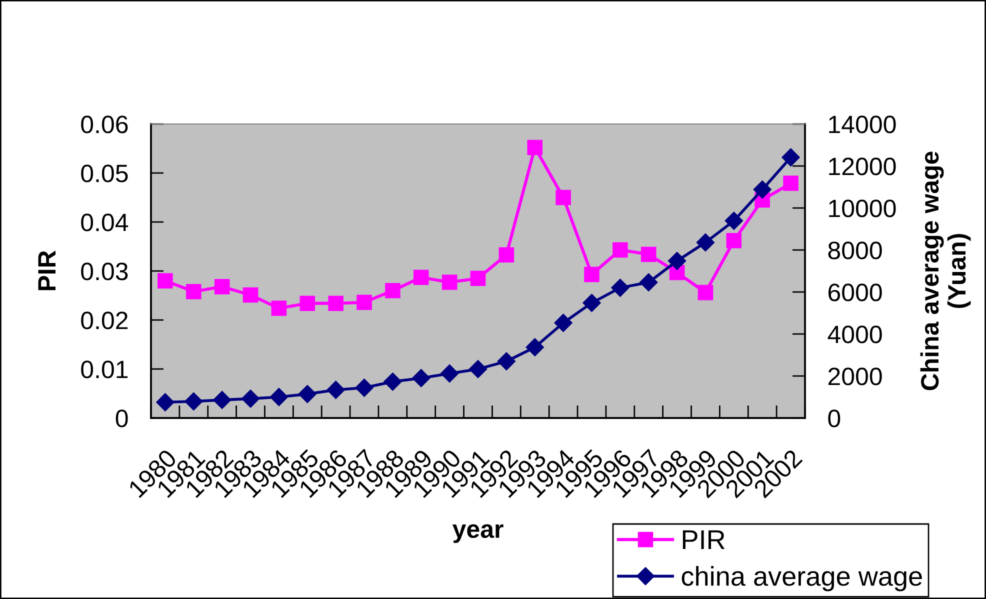 This screenshot has width=986, height=599. I want to click on y-tick-label: 0.05, so click(104, 173).